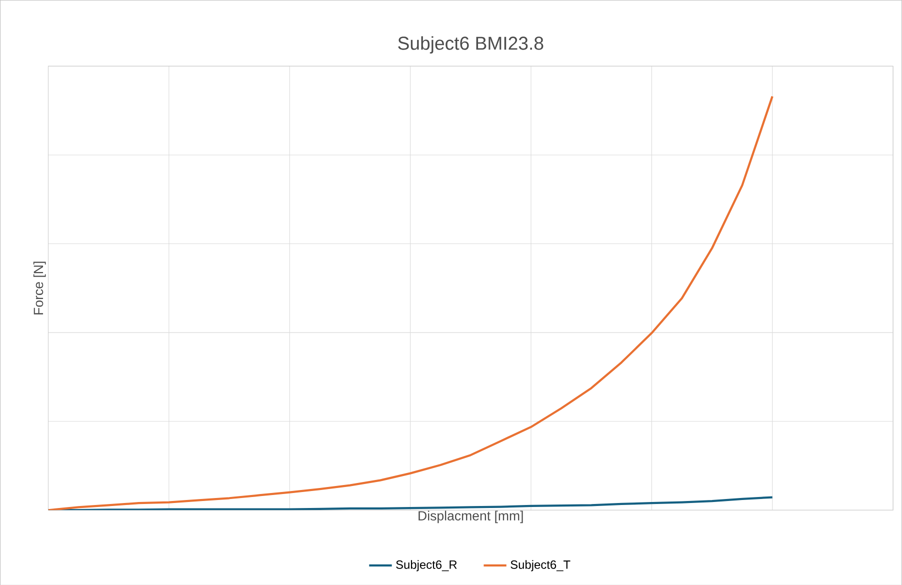  I want to click on chart-title: Subject6 BMI23.8, so click(471, 45).